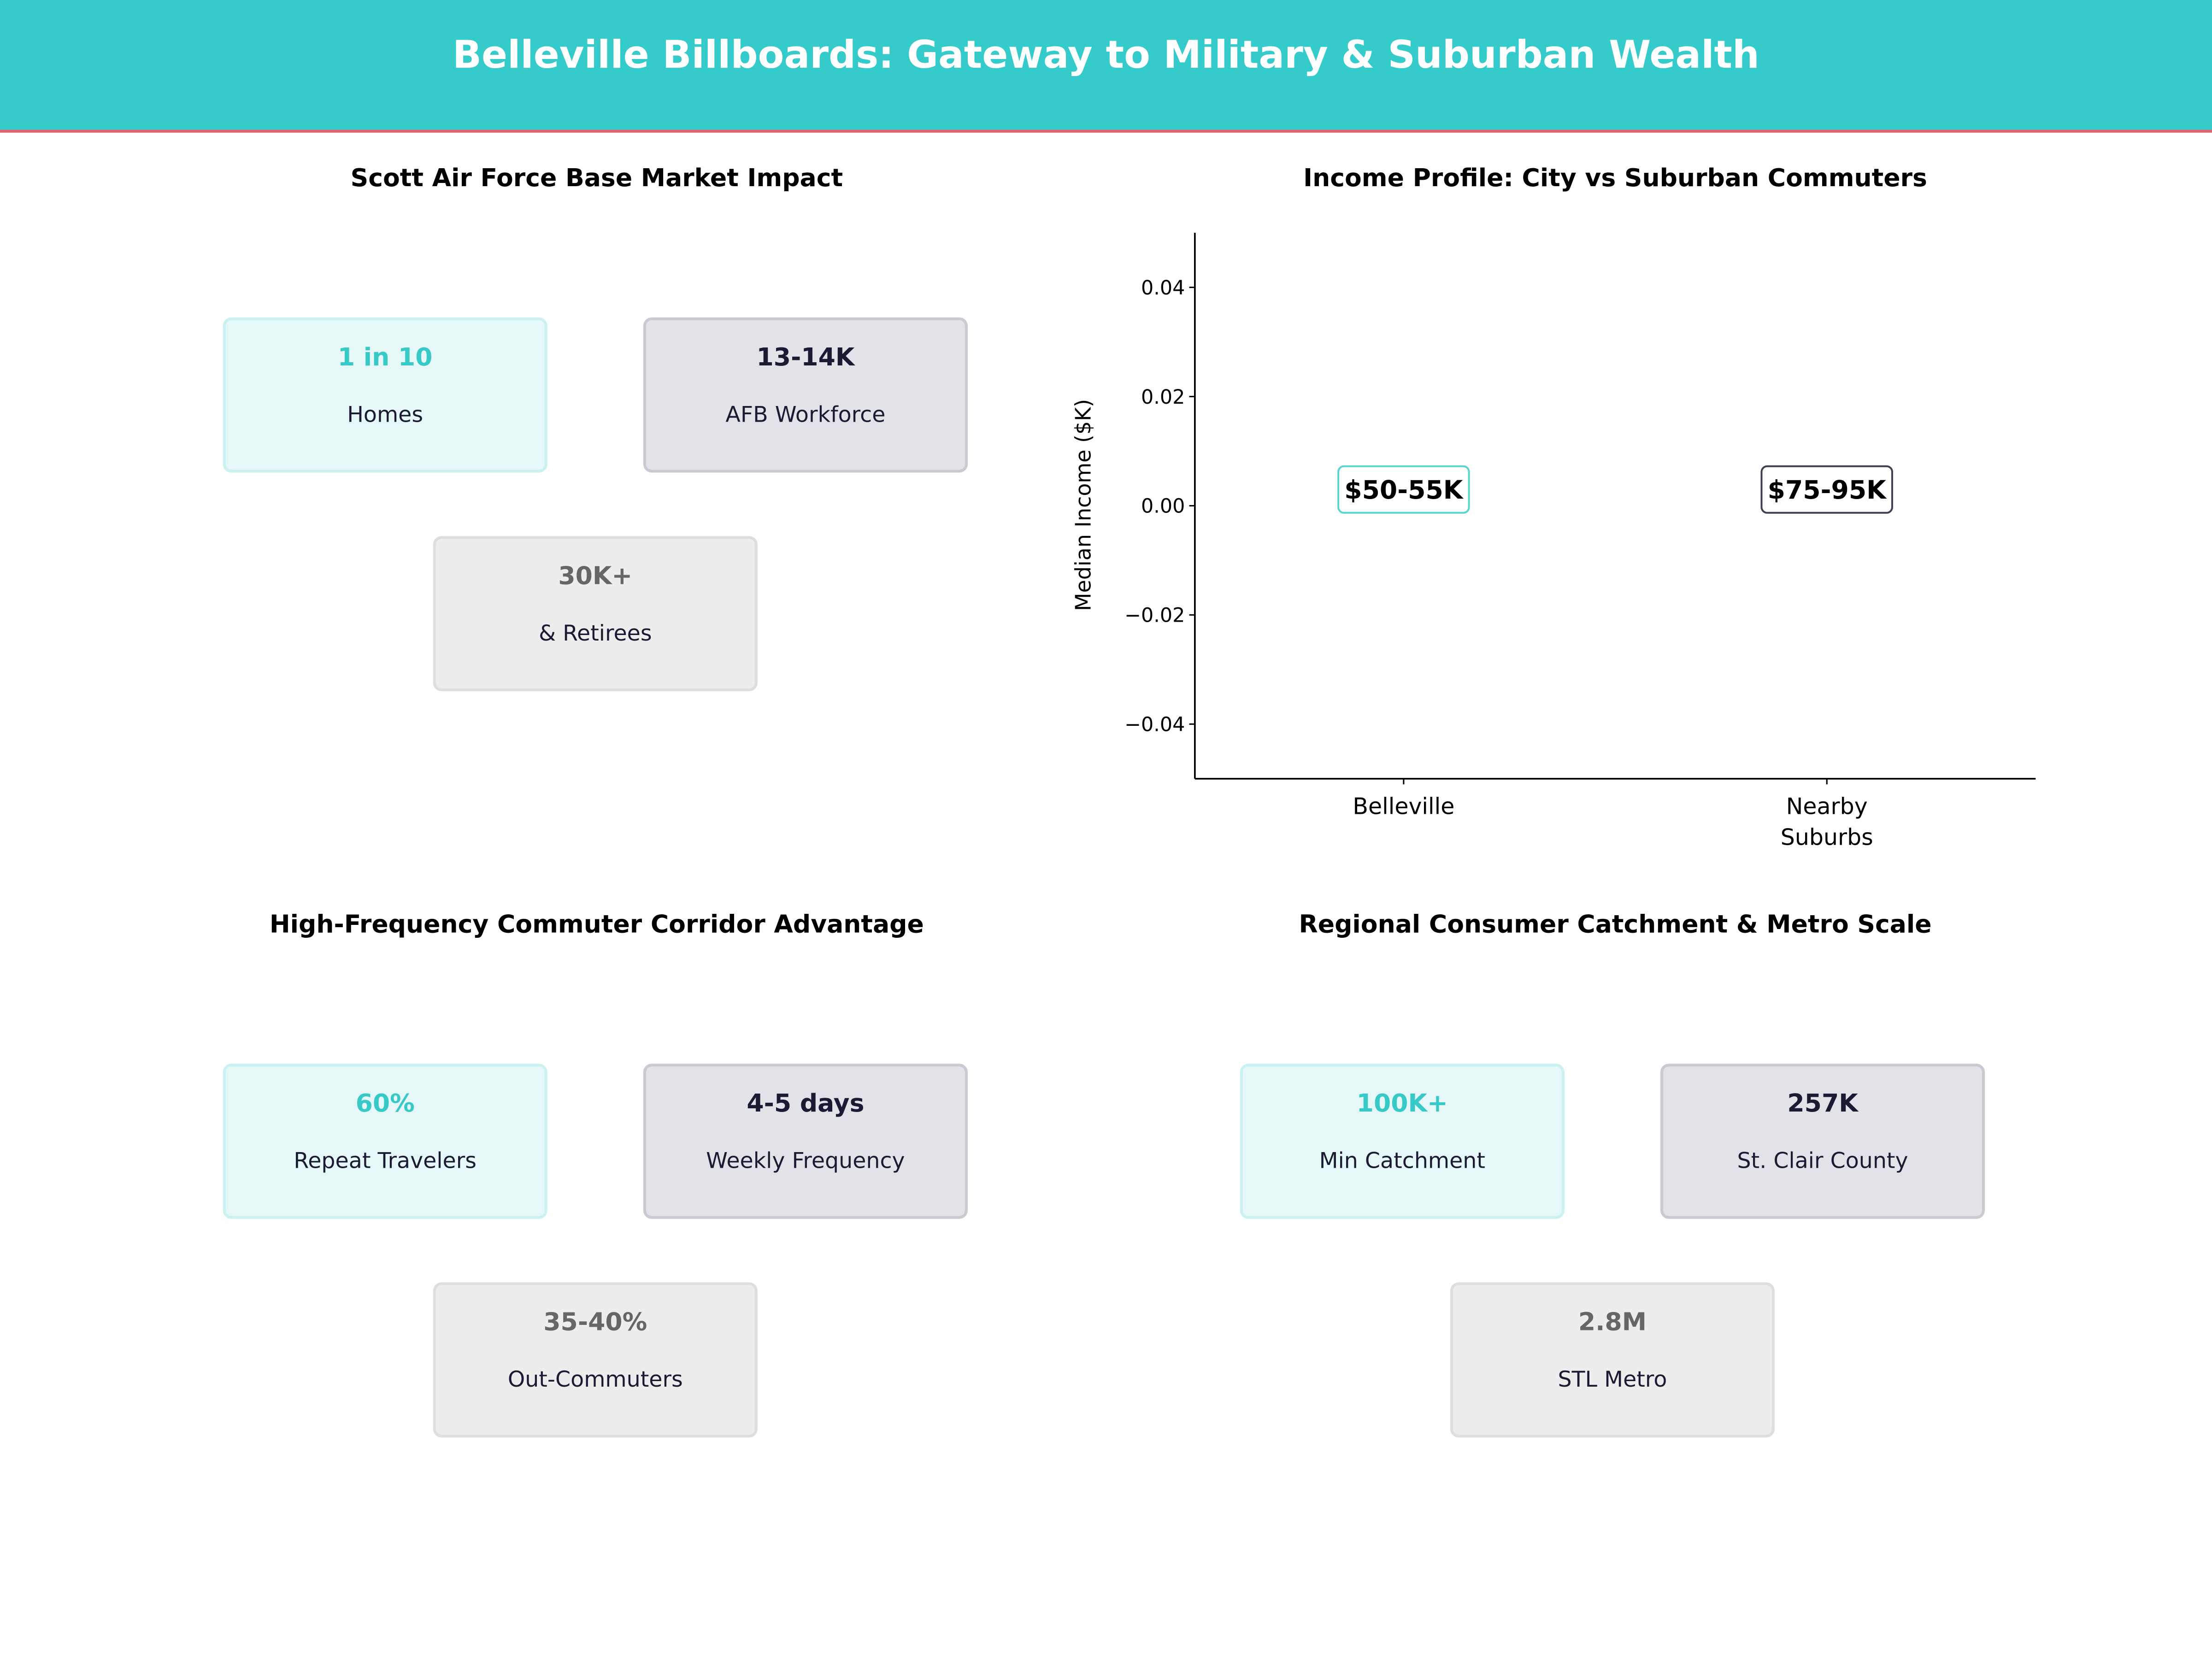 The height and width of the screenshot is (1659, 2212). I want to click on stat-card-metro: 2.8M STL Metro, so click(1612, 1360).